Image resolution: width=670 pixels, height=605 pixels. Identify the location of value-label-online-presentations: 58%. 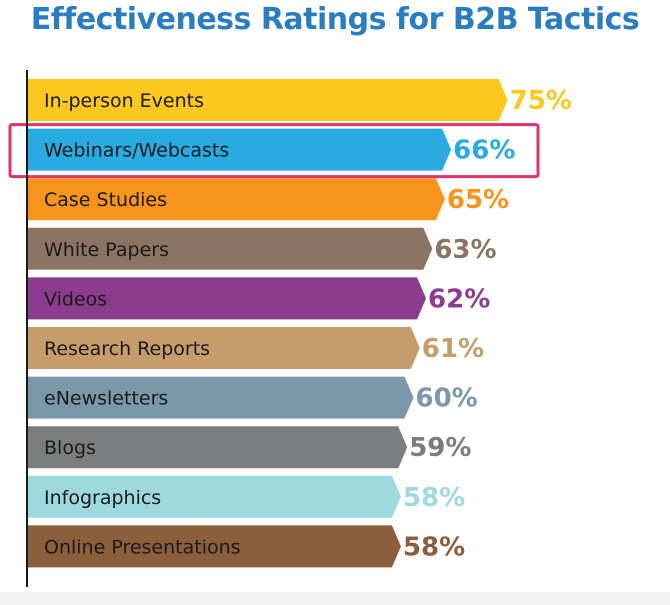
(434, 547).